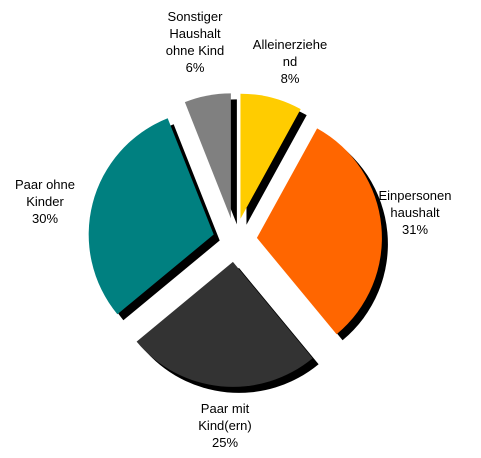 Image resolution: width=481 pixels, height=458 pixels. Describe the element at coordinates (290, 53) in the screenshot. I see `slice-label: Alleinerziehe nd` at that location.